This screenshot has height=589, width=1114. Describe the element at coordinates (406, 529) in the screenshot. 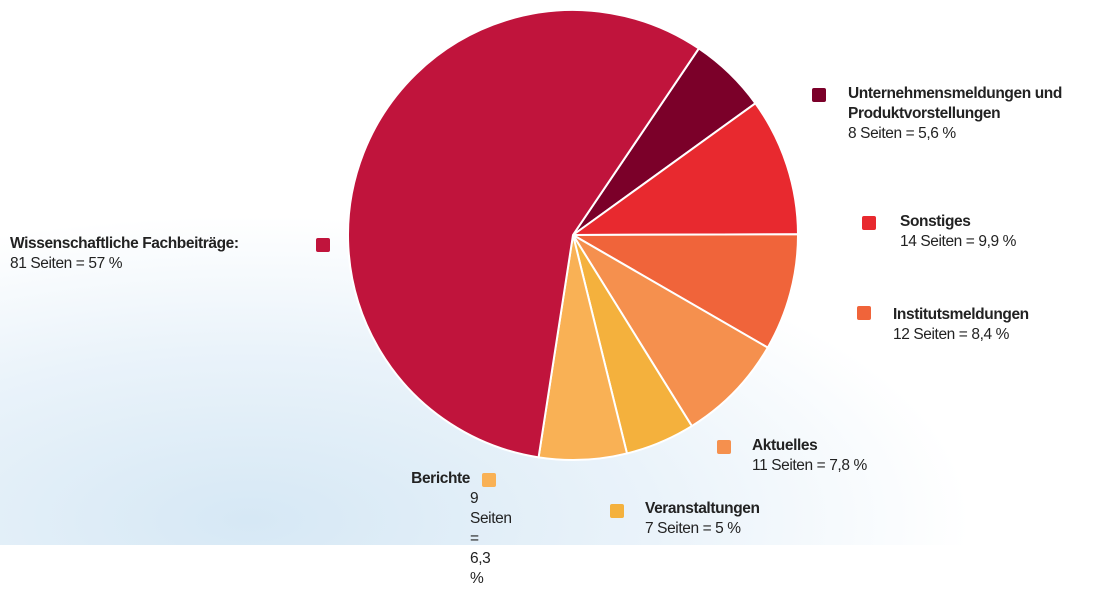

I see `legend-item: Berichte 9 Seiten = 6,3 %` at that location.